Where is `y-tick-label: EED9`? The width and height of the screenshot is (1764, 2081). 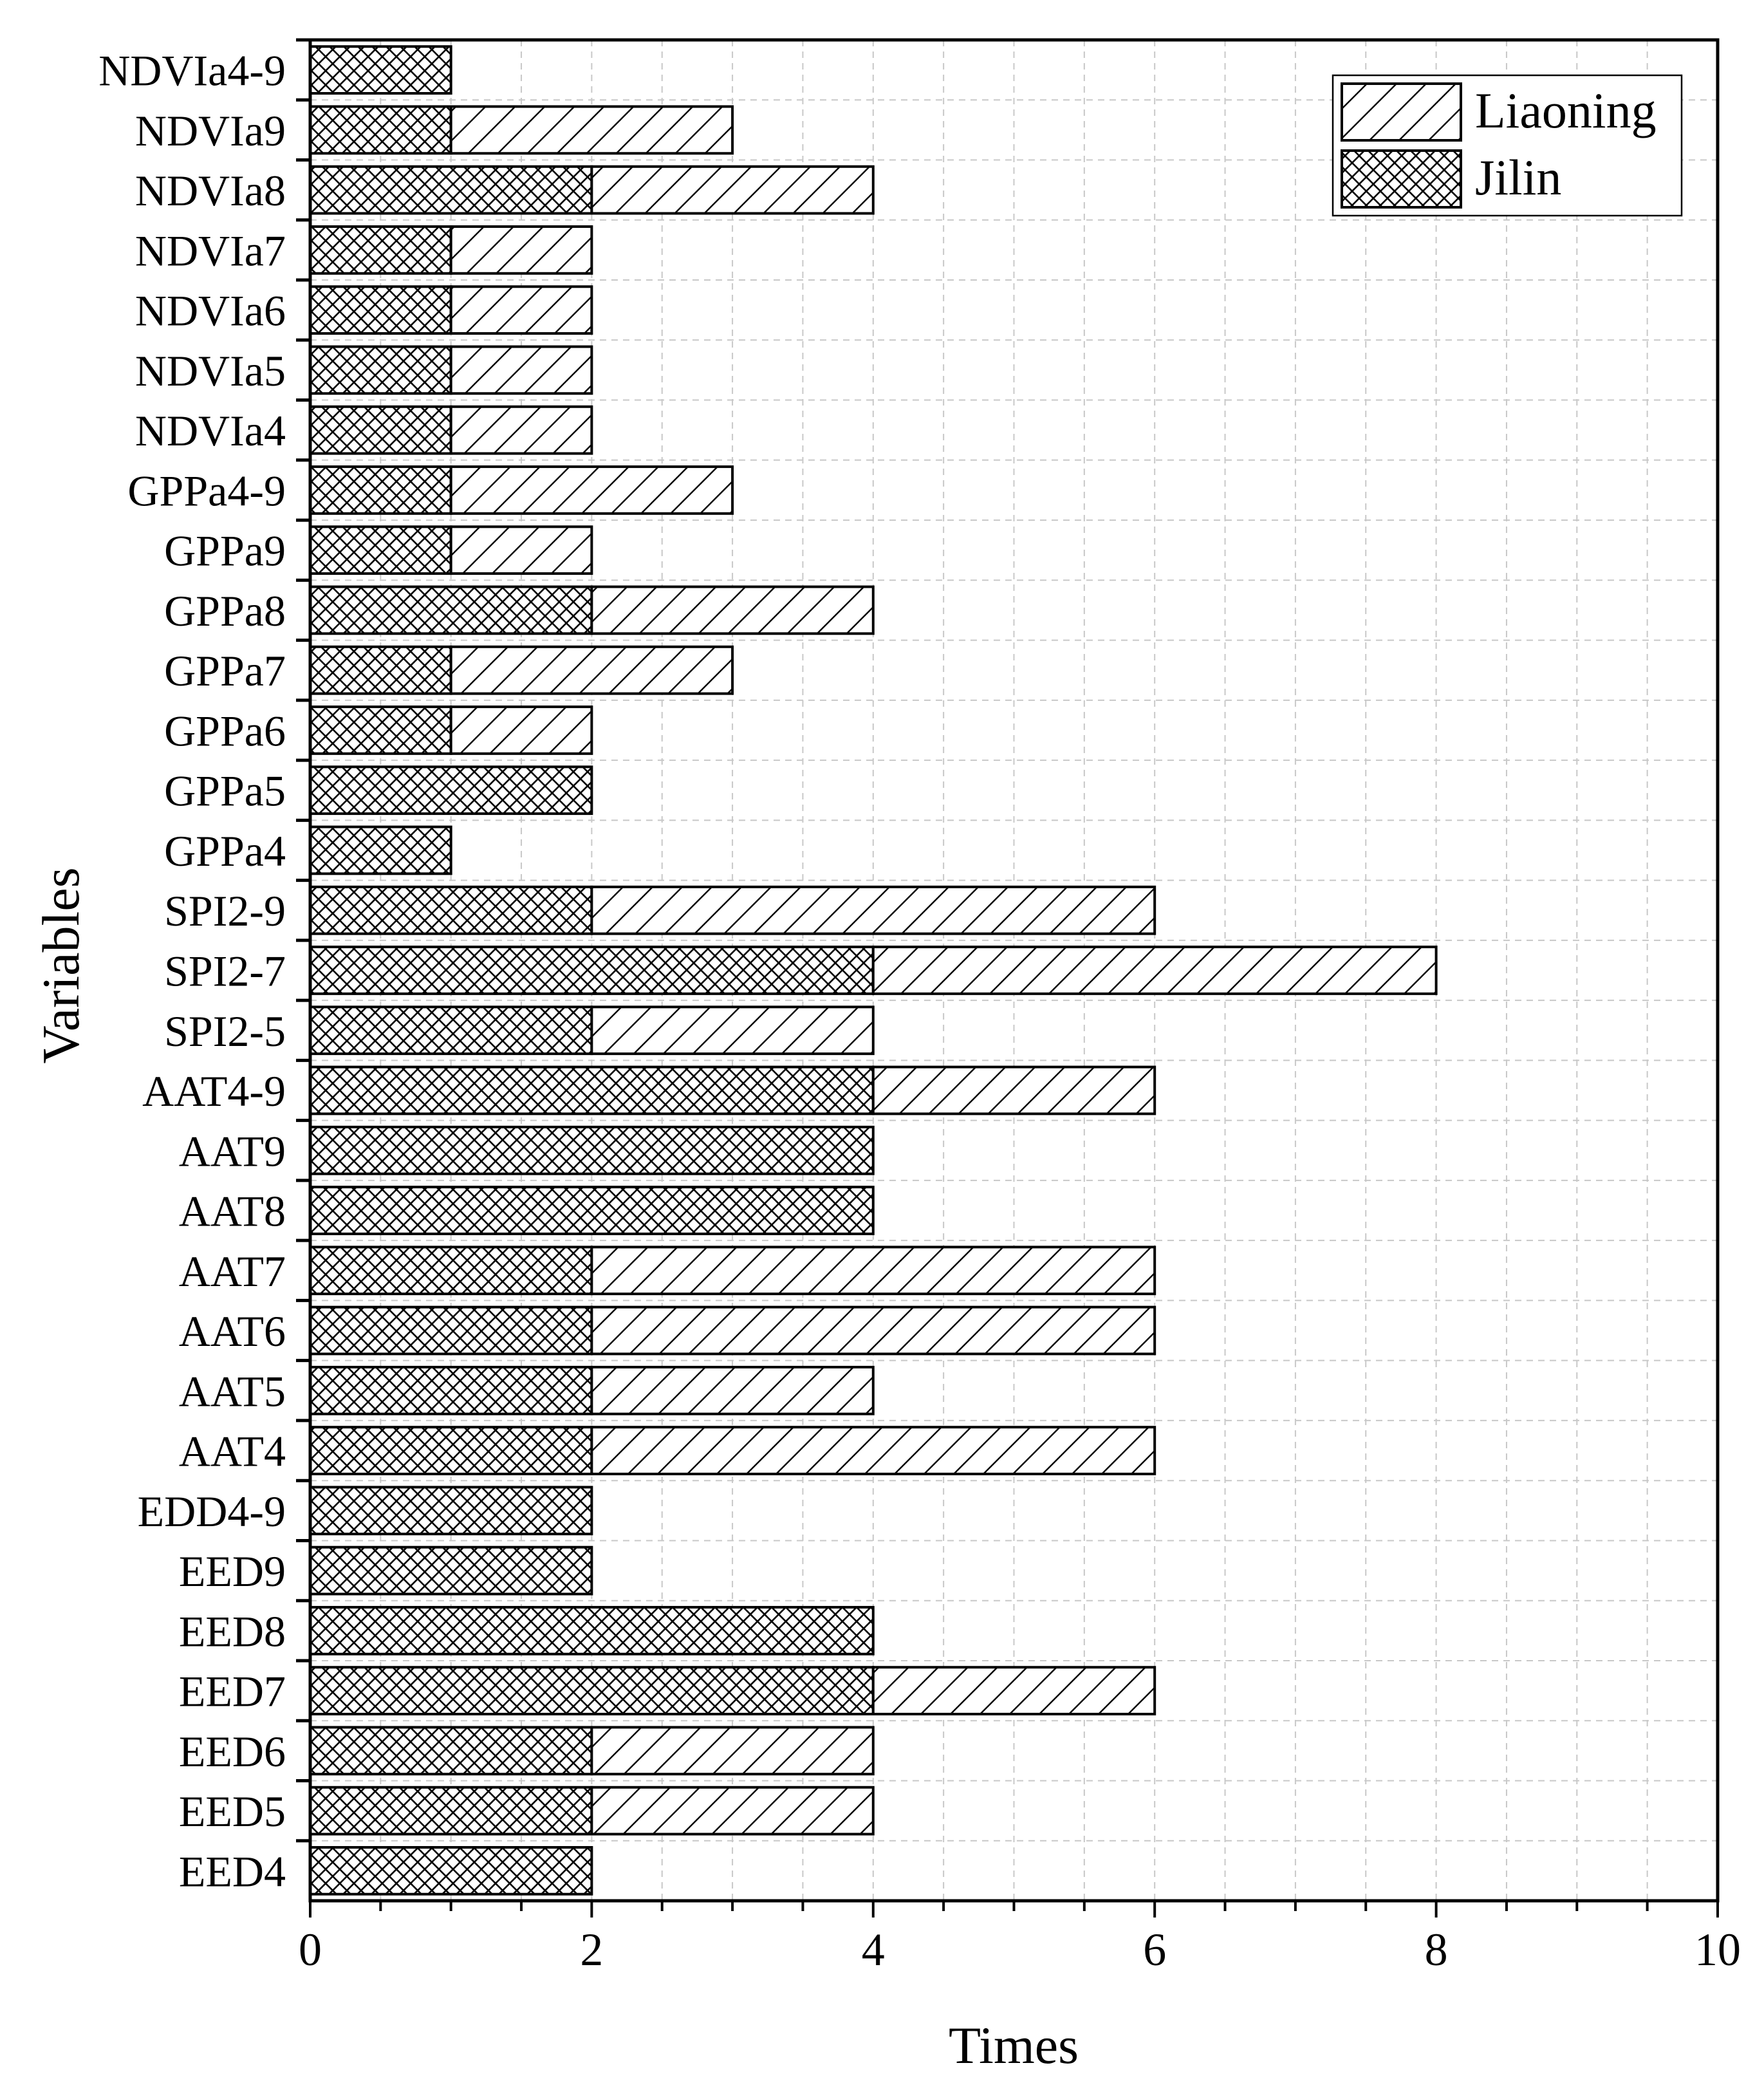
y-tick-label: EED9 is located at coordinates (232, 1571).